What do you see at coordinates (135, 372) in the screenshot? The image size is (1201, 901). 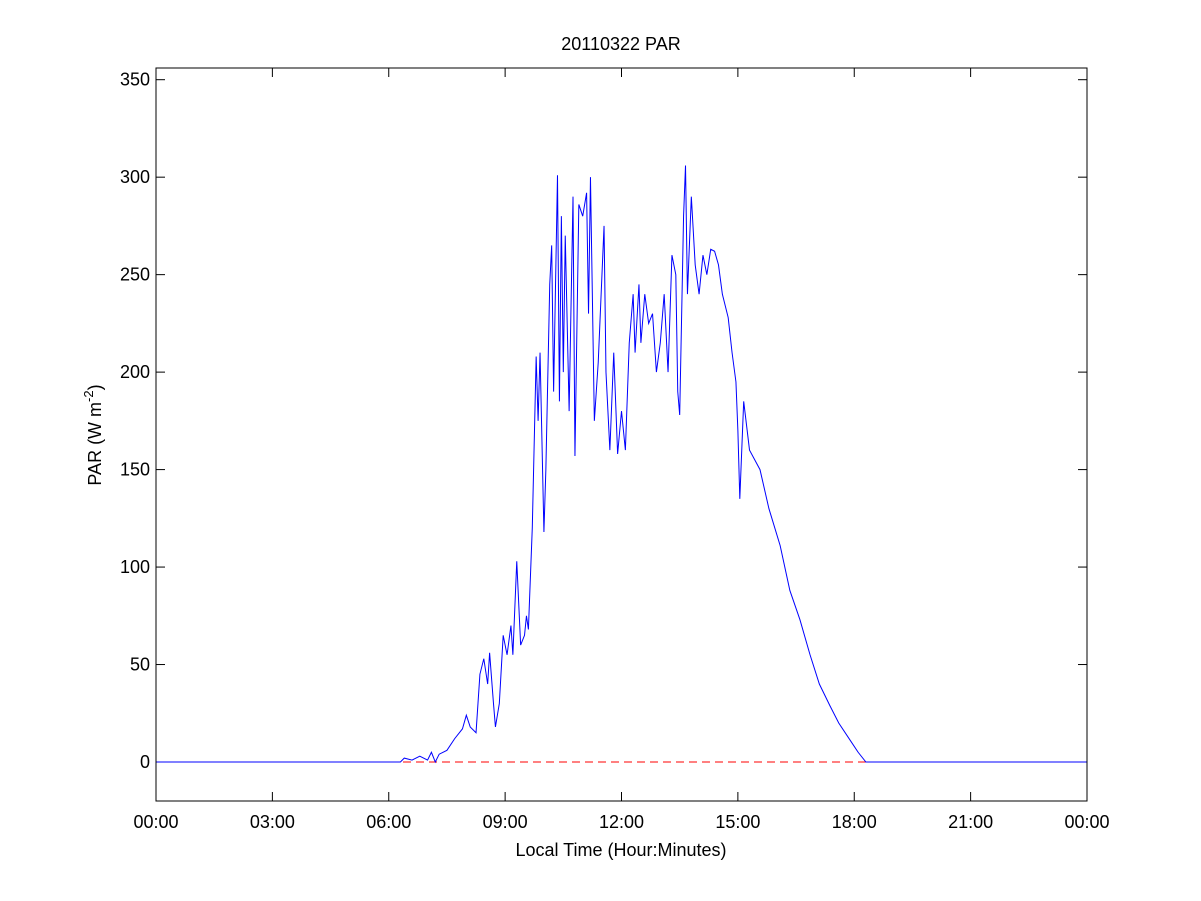 I see `y-tick-label: 200` at bounding box center [135, 372].